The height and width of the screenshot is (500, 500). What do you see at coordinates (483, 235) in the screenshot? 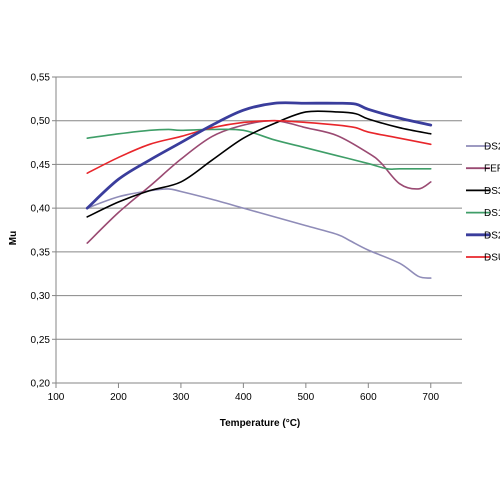
I see `legend-item: DS2.11` at bounding box center [483, 235].